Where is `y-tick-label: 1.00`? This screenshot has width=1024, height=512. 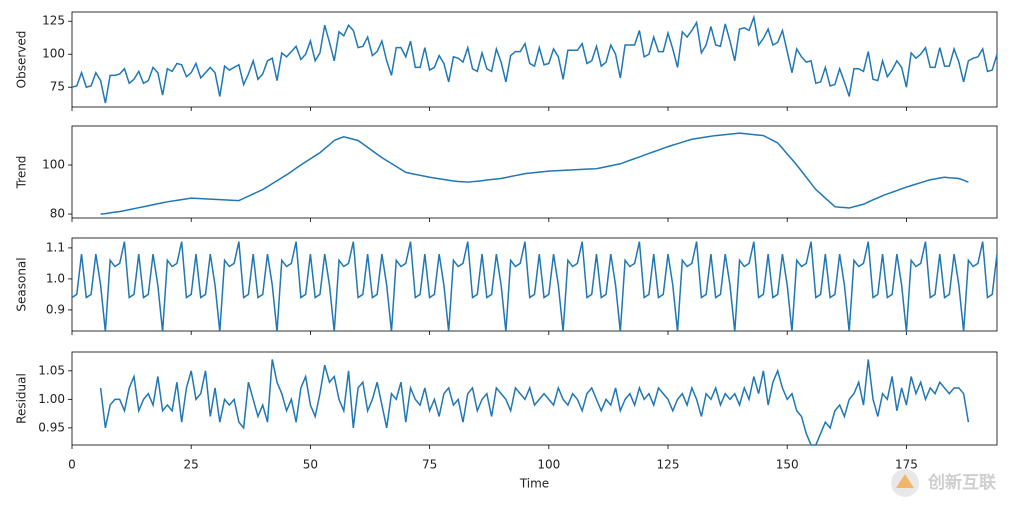
y-tick-label: 1.00 is located at coordinates (51, 399).